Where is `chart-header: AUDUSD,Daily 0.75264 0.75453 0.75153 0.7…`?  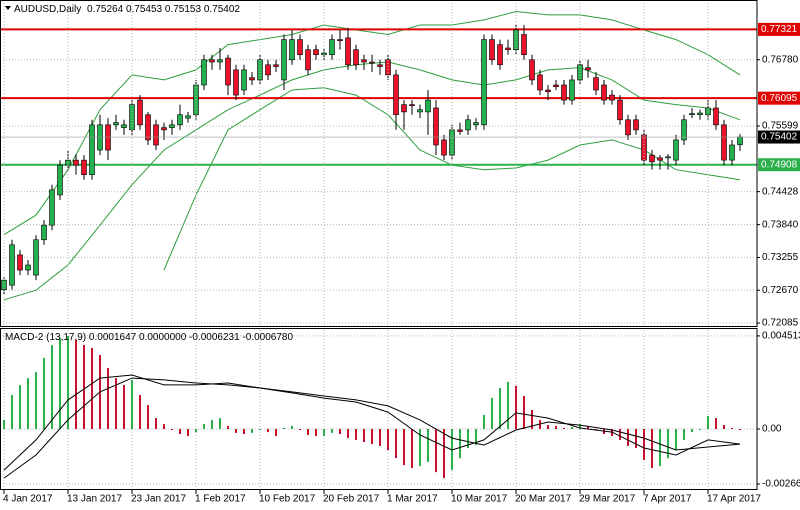 chart-header: AUDUSD,Daily 0.75264 0.75453 0.75153 0.7… is located at coordinates (127, 9).